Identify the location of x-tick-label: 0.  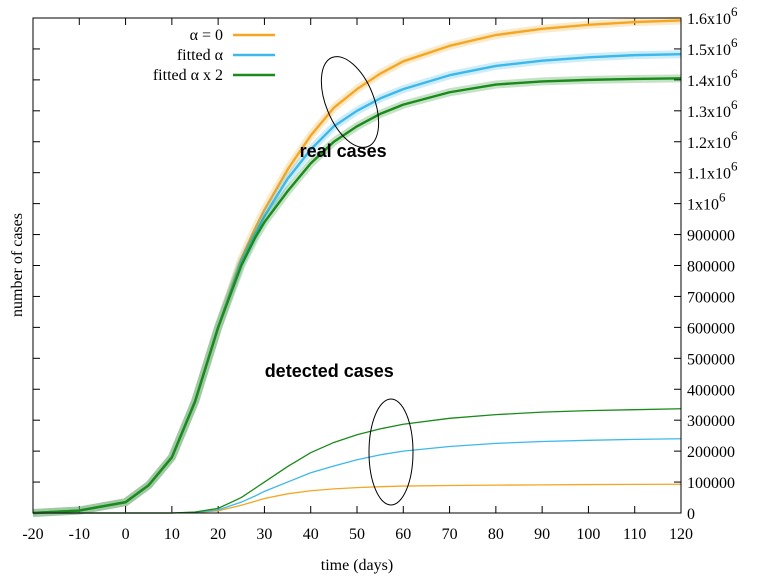
(126, 534).